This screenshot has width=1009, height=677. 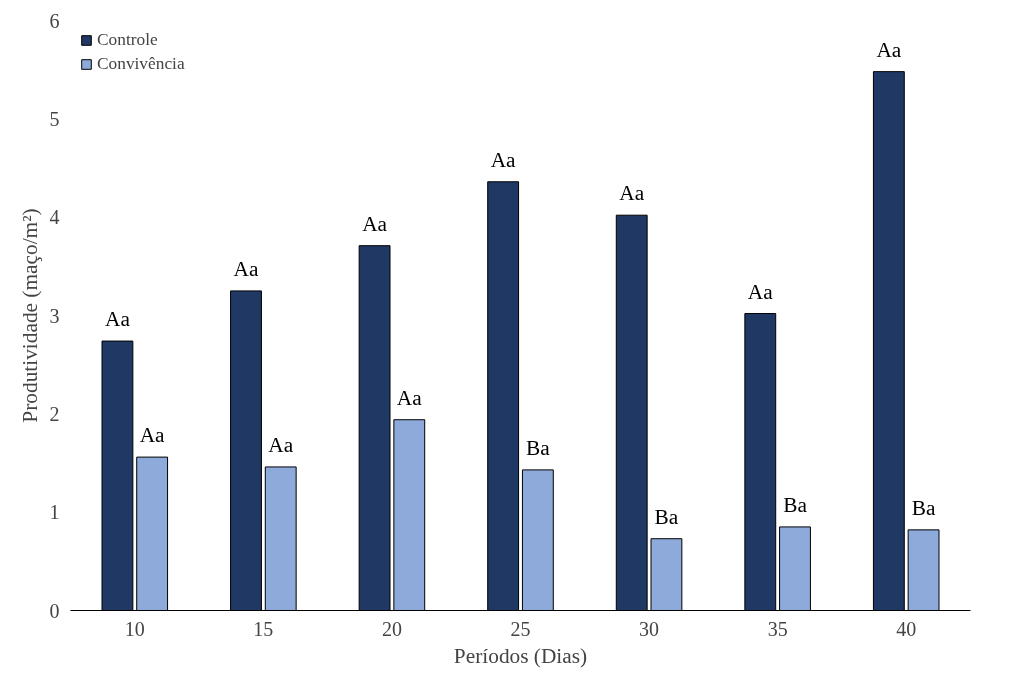 I want to click on y-tick-label: 0, so click(x=54, y=610).